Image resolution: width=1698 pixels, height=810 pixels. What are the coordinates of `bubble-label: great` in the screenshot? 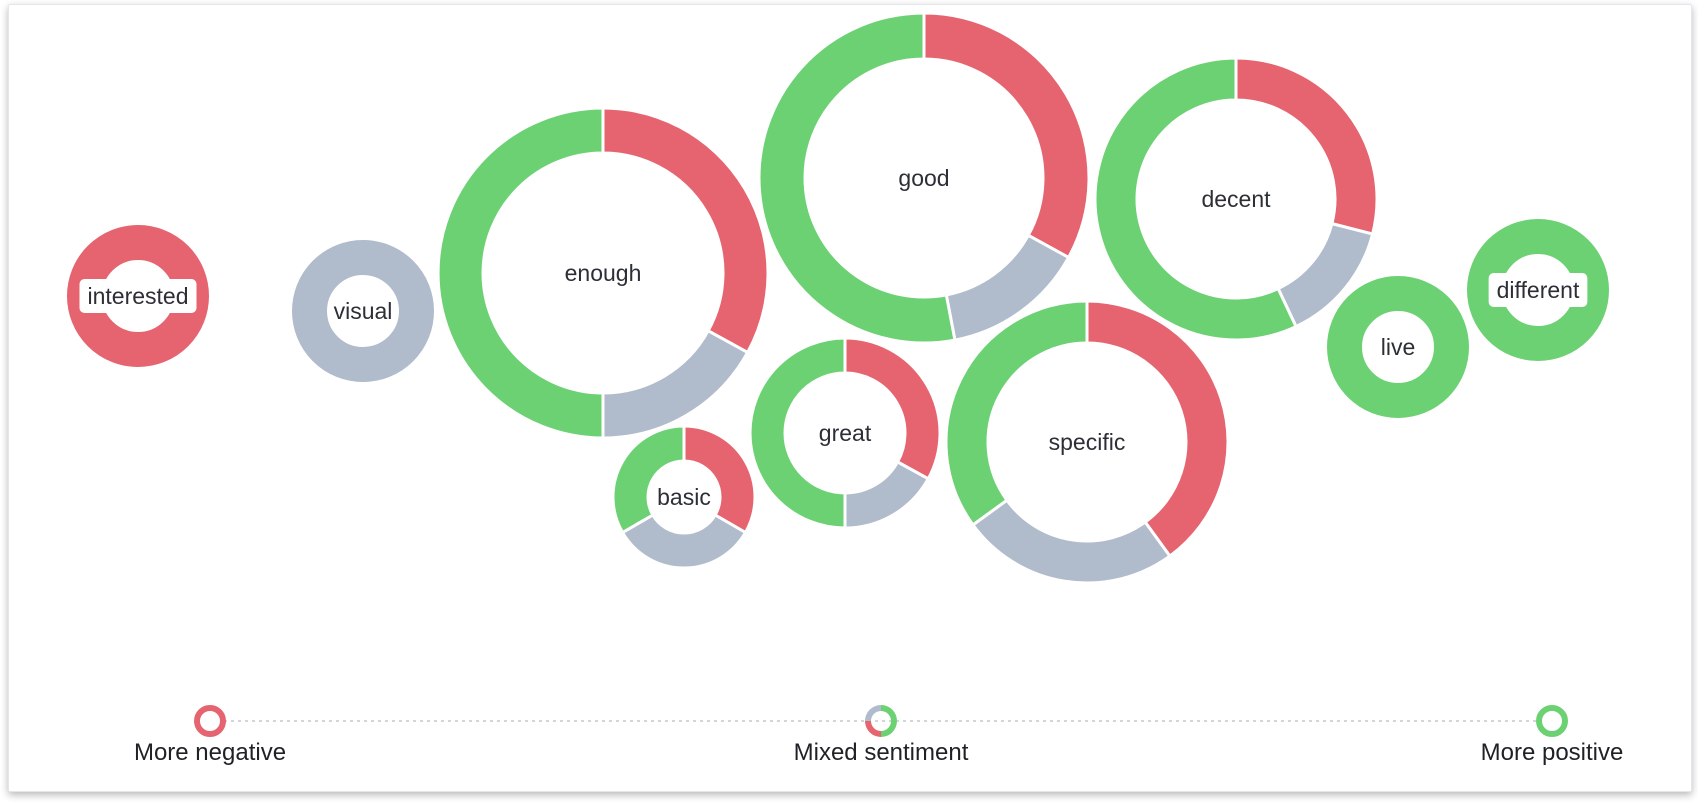 It's located at (845, 433).